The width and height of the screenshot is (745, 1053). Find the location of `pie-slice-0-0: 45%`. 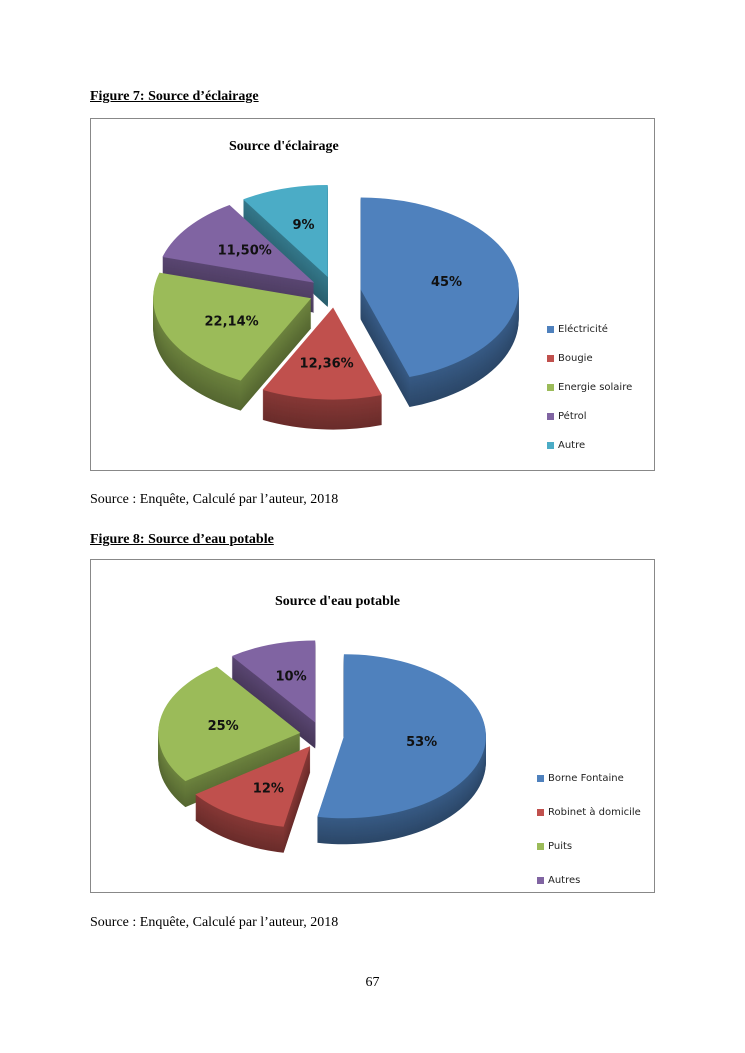

pie-slice-0-0: 45% is located at coordinates (439, 302).